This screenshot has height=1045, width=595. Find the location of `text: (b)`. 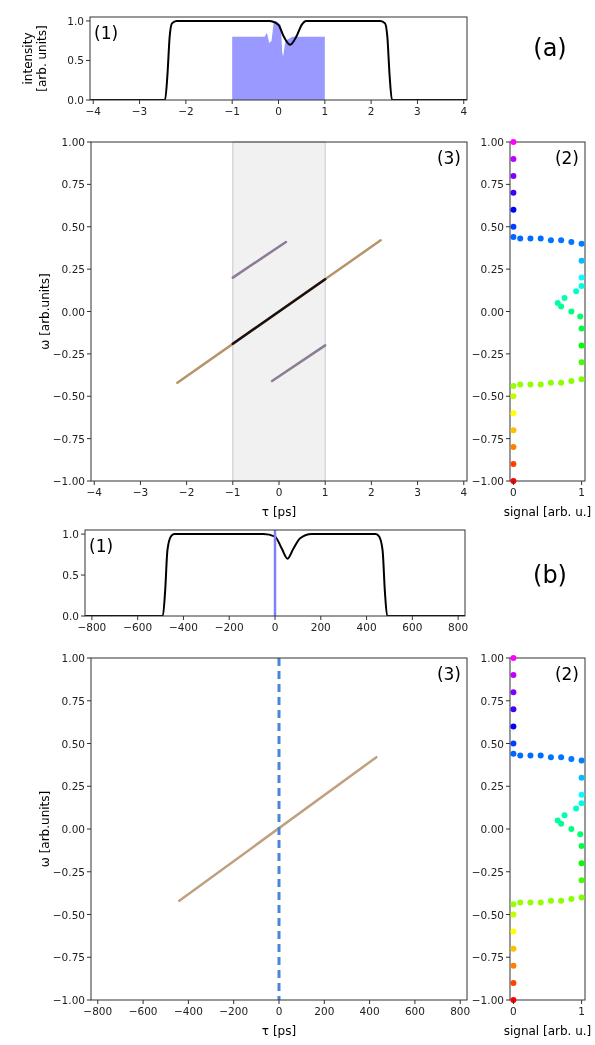

text: (b) is located at coordinates (550, 575).